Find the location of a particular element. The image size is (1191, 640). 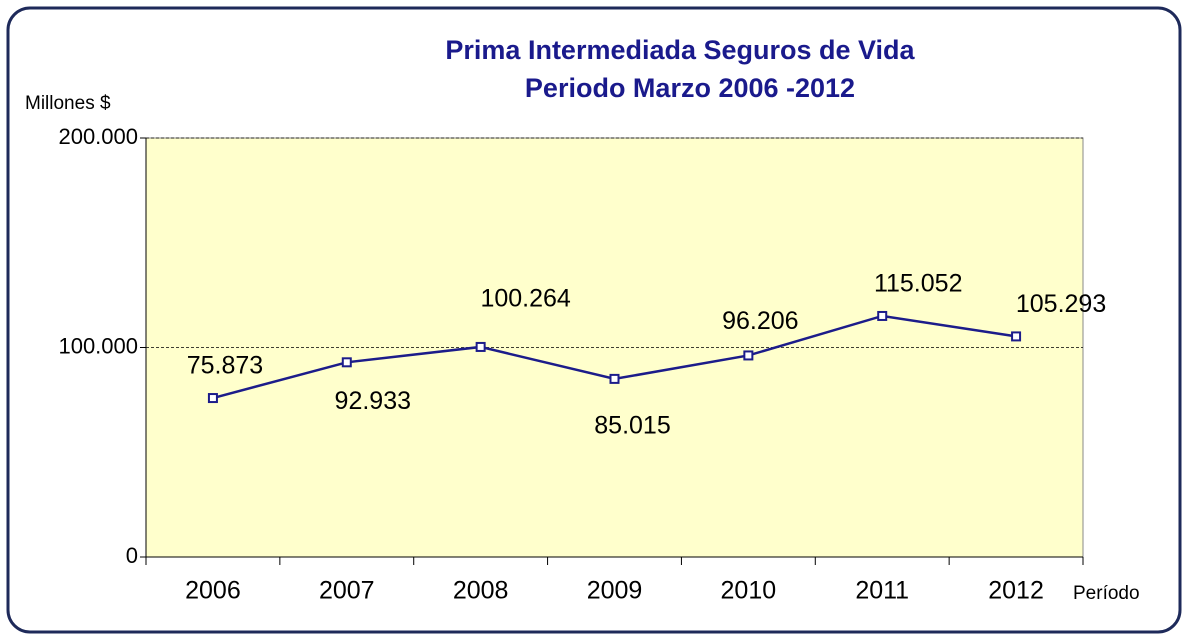

x-tick-label: 2007 is located at coordinates (347, 591).